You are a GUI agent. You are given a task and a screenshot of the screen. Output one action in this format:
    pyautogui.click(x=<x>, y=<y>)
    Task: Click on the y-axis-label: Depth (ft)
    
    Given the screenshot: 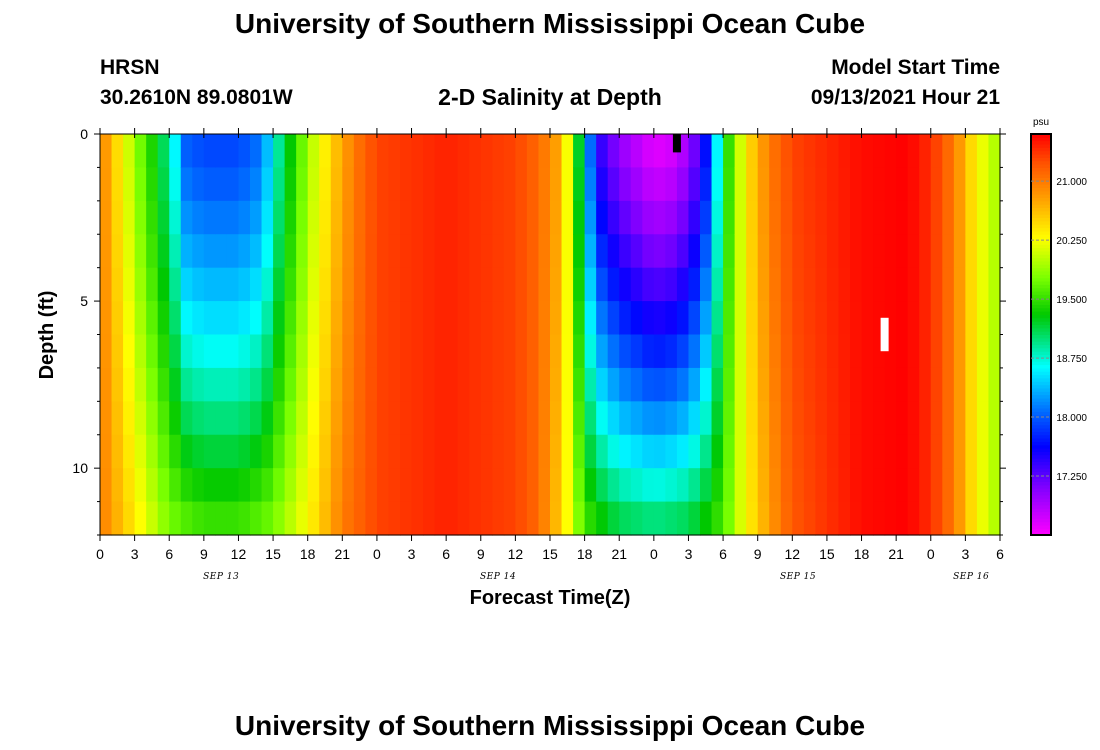 What is the action you would take?
    pyautogui.click(x=47, y=335)
    